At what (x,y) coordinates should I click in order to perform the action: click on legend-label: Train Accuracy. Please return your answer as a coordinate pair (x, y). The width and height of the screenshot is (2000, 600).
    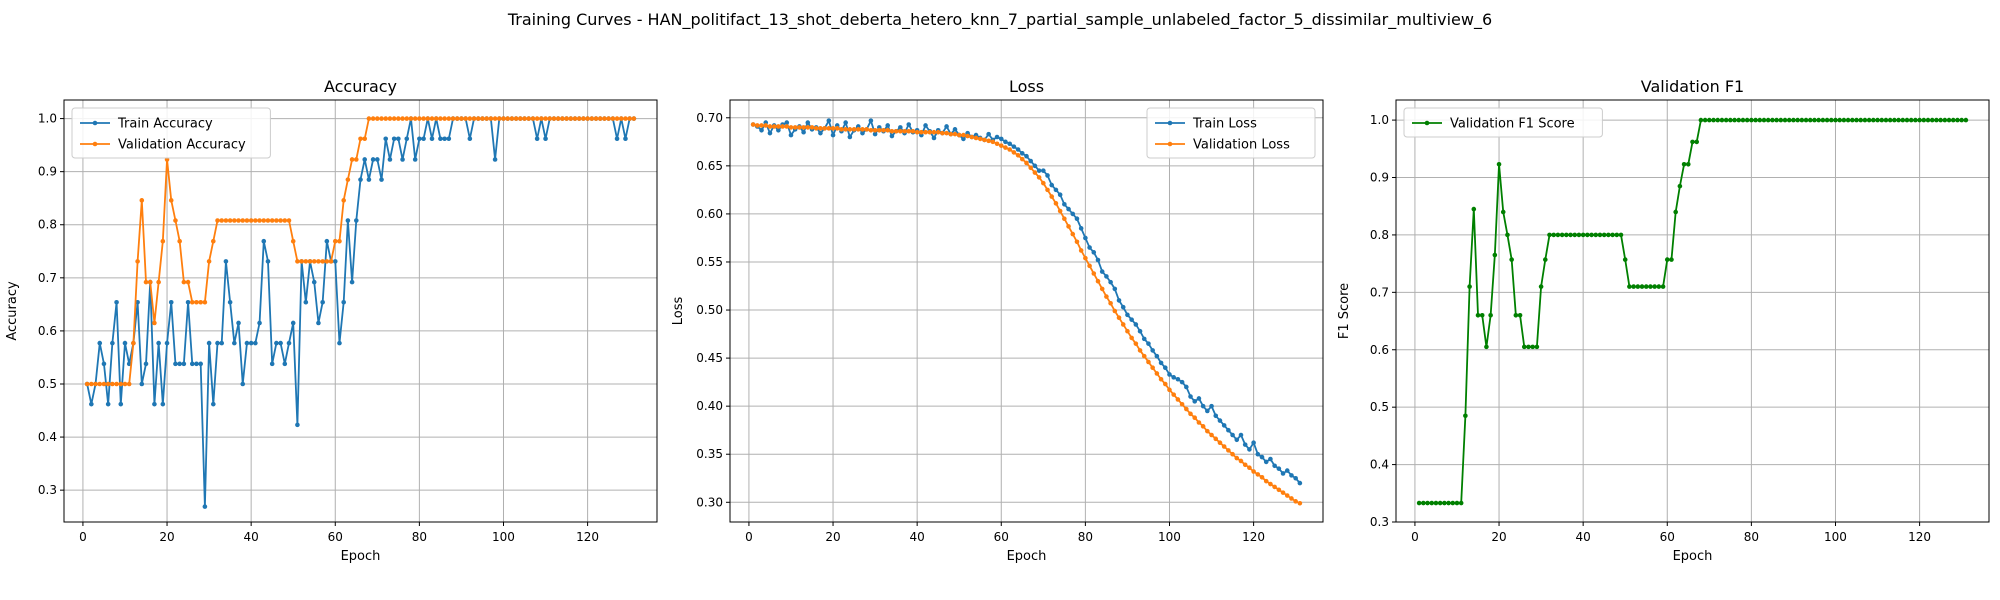
    Looking at the image, I should click on (165, 124).